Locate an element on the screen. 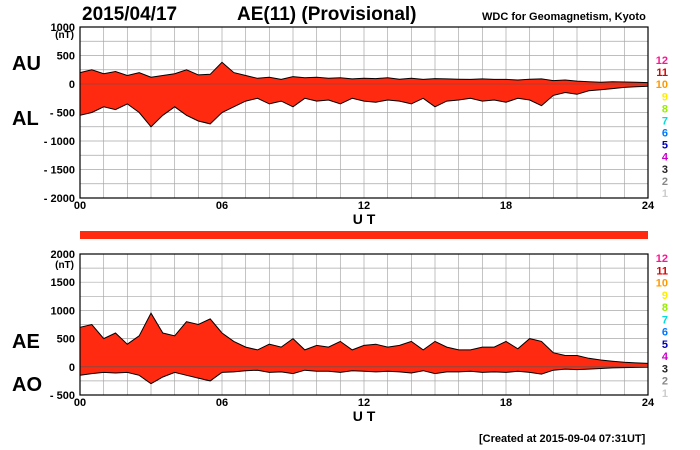 This screenshot has width=700, height=450. series-line-ae is located at coordinates (364, 338).